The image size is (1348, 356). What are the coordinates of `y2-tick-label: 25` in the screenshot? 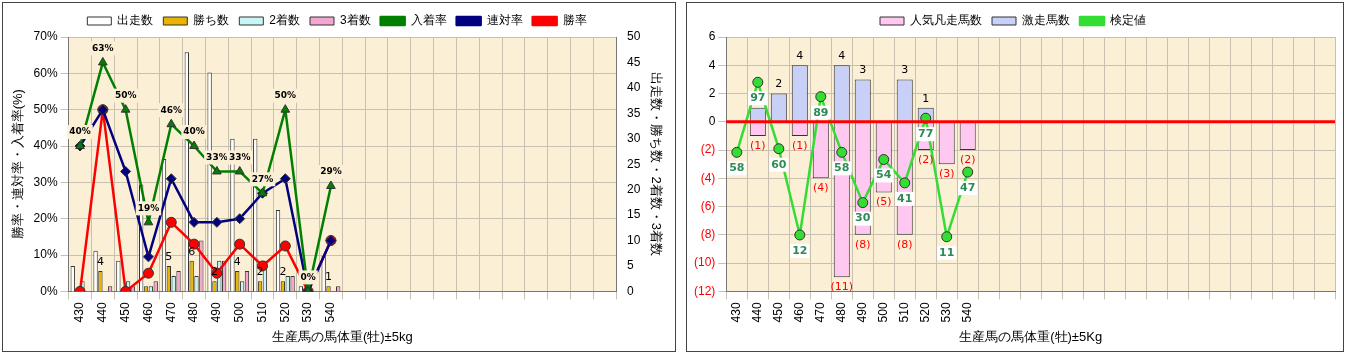 It's located at (634, 163).